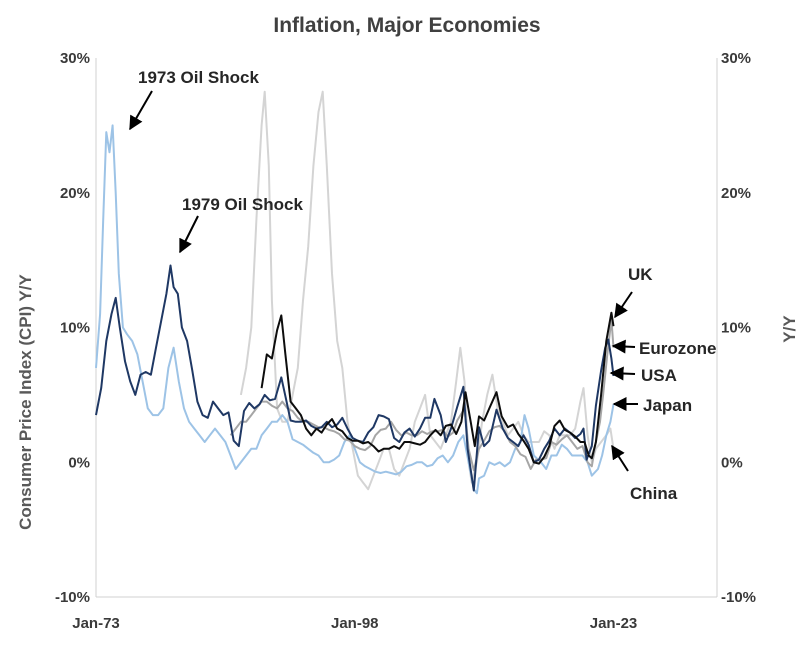 This screenshot has height=652, width=805. I want to click on y-tick-label-left: 20%, so click(75, 193).